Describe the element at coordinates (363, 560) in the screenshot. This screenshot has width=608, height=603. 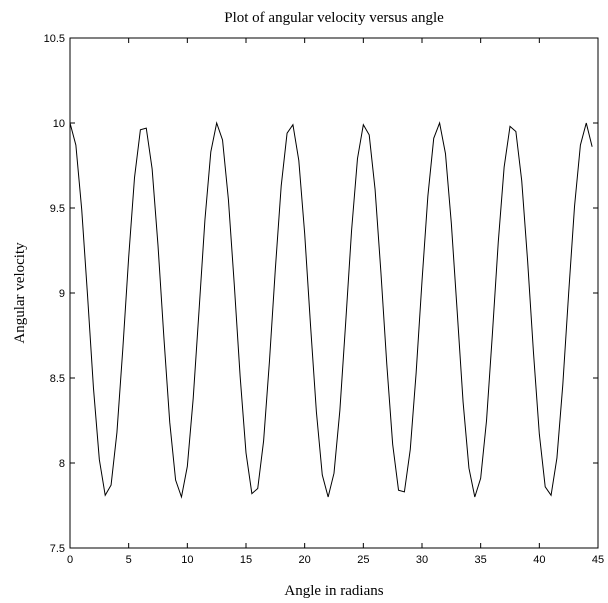
I see `x-tick-label: 25` at that location.